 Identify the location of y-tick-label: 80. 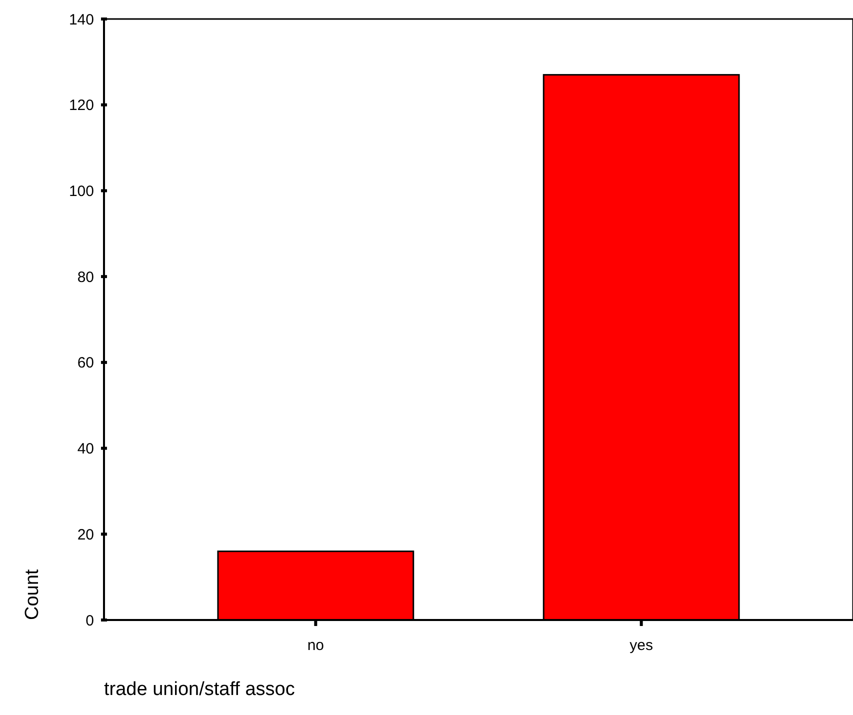
(85, 277).